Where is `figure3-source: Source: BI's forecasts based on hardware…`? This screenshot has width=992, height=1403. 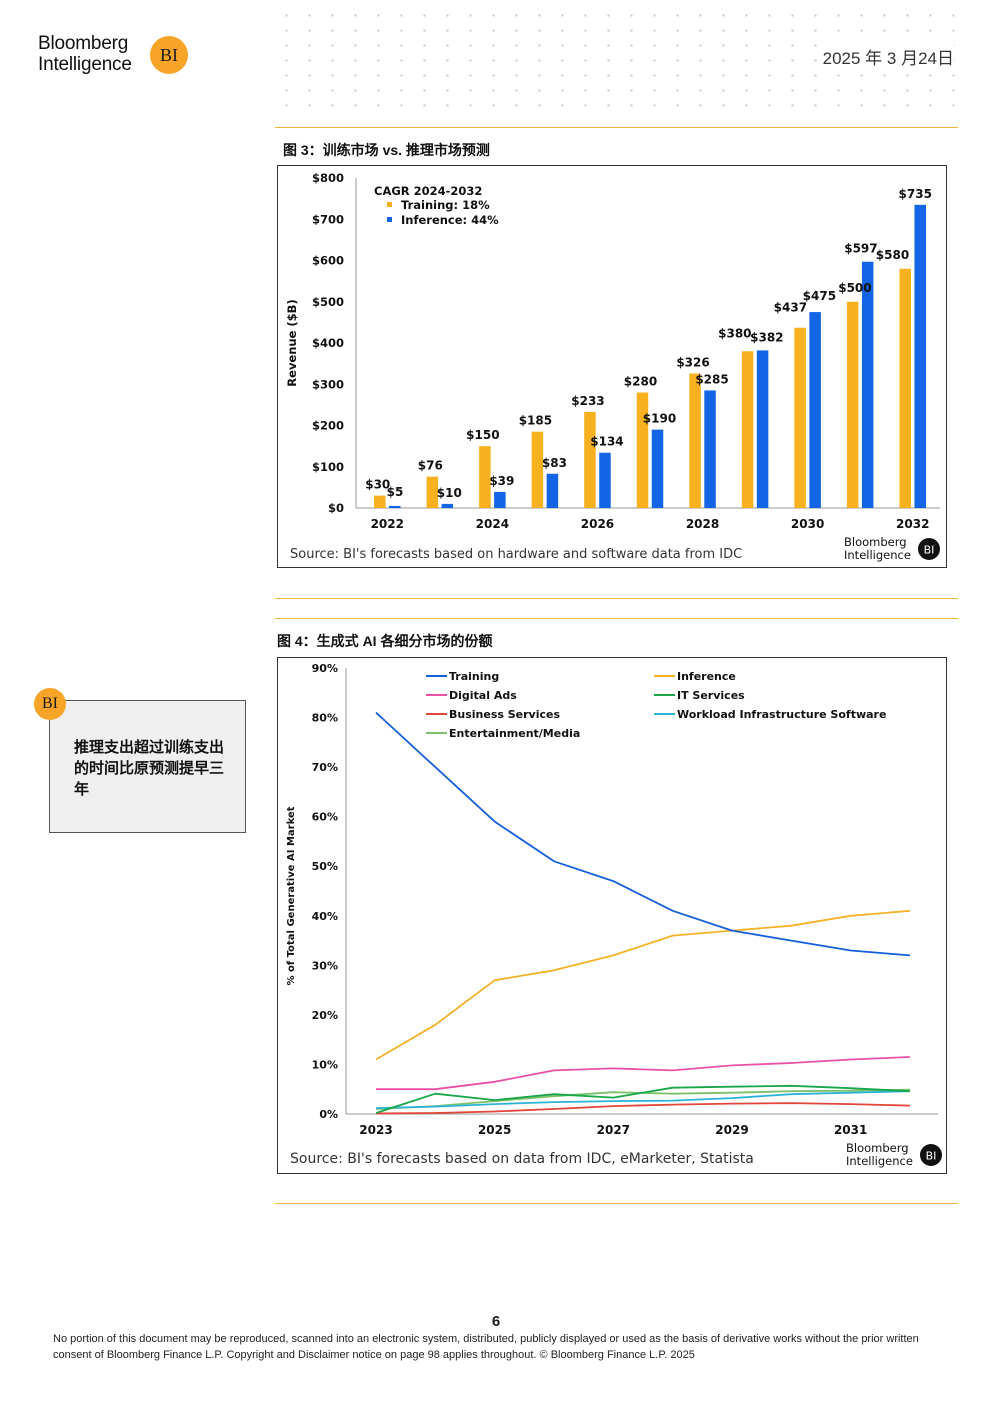
figure3-source: Source: BI's forecasts based on hardware… is located at coordinates (516, 554).